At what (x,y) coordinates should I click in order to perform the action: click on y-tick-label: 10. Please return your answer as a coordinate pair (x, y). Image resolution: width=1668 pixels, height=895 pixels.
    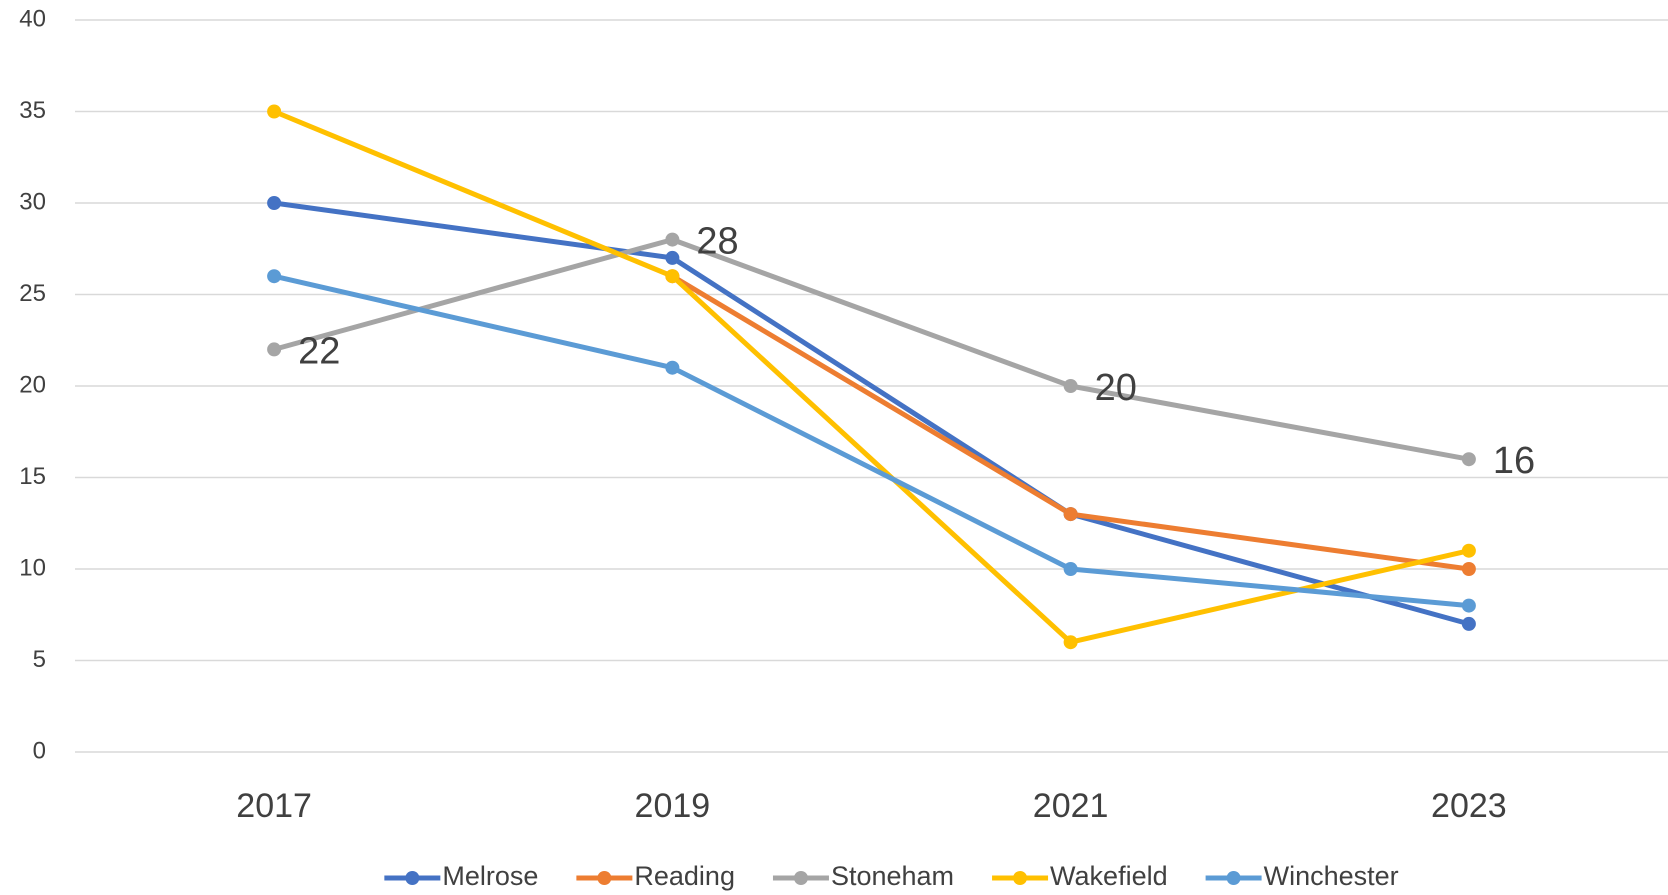
    Looking at the image, I should click on (32, 567).